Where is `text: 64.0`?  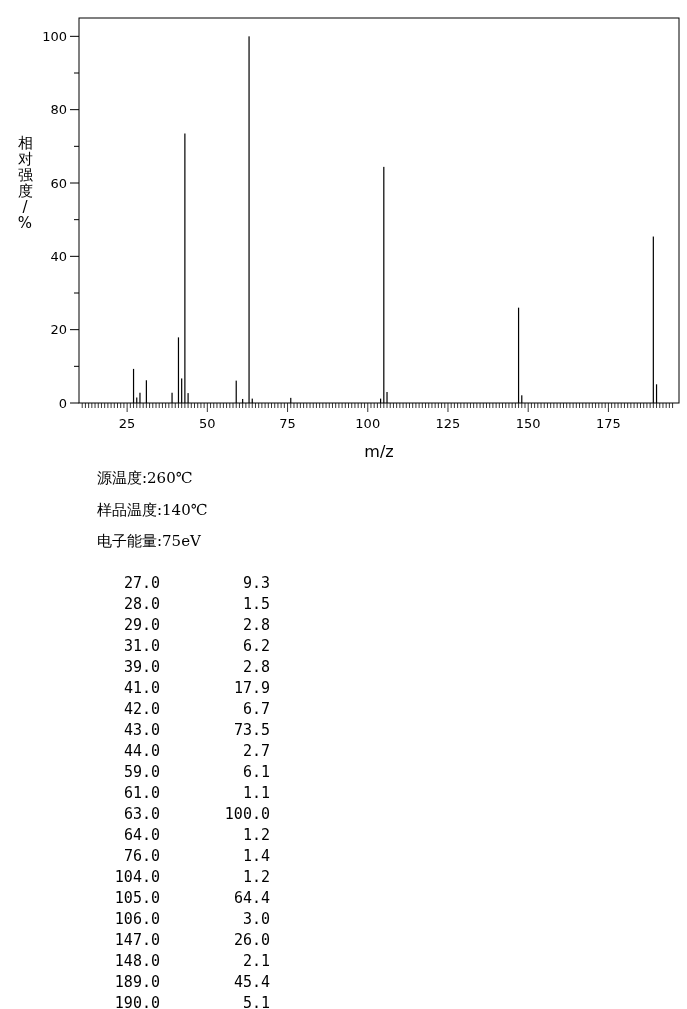 text: 64.0 is located at coordinates (141, 835).